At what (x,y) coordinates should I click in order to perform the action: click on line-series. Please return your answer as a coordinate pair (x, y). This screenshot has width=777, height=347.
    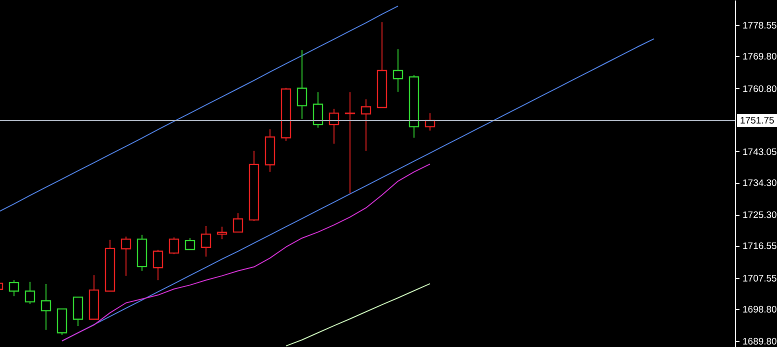
    Looking at the image, I should click on (358, 314).